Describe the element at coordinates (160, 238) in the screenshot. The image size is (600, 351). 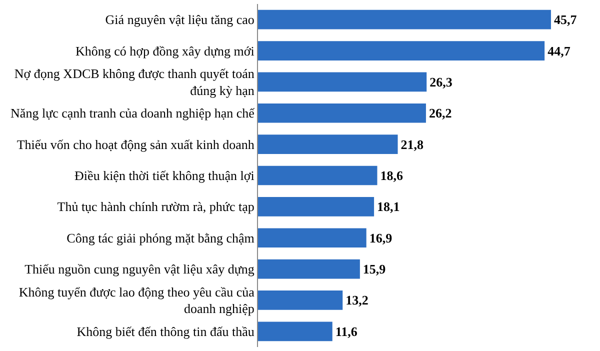
I see `y-tick-label: Công tác giải phóng mặt bằng chậm` at that location.